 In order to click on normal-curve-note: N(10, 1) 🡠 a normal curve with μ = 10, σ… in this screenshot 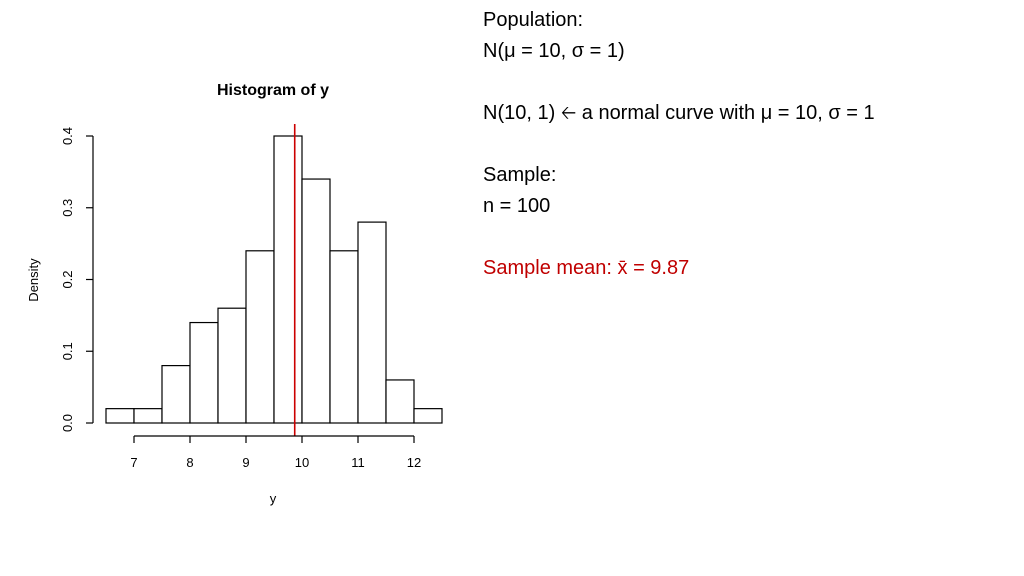, I will do `click(679, 113)`.